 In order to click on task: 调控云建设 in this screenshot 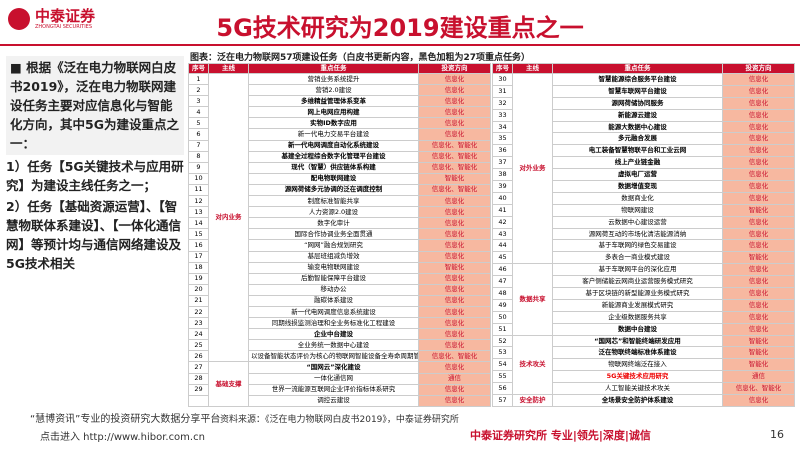, I will do `click(333, 401)`.